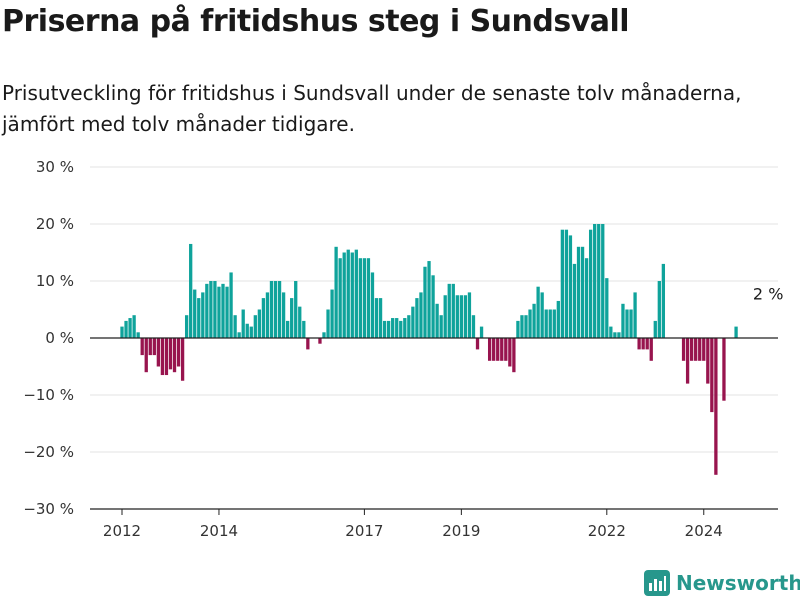  Describe the element at coordinates (607, 531) in the screenshot. I see `x-tick-label: 2022` at that location.